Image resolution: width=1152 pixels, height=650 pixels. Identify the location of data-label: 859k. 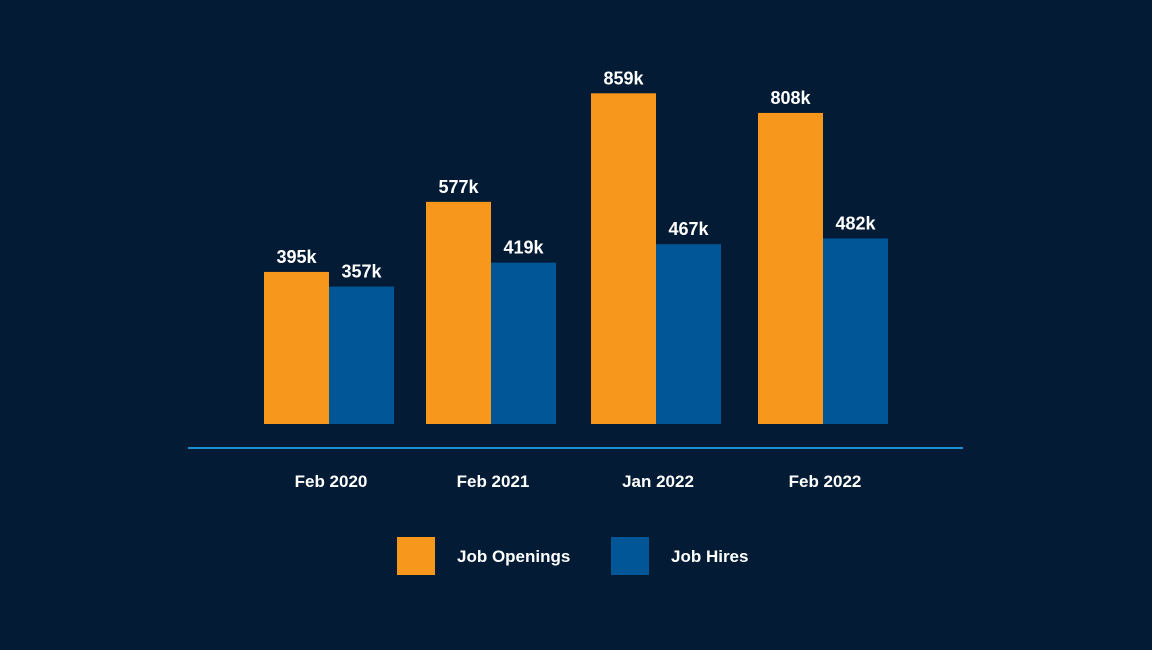
(623, 78).